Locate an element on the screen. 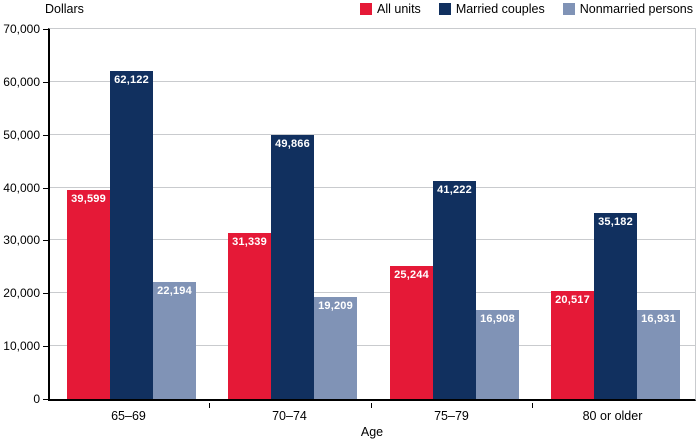 The image size is (698, 444). y-axis-units-label: Dollars is located at coordinates (64, 9).